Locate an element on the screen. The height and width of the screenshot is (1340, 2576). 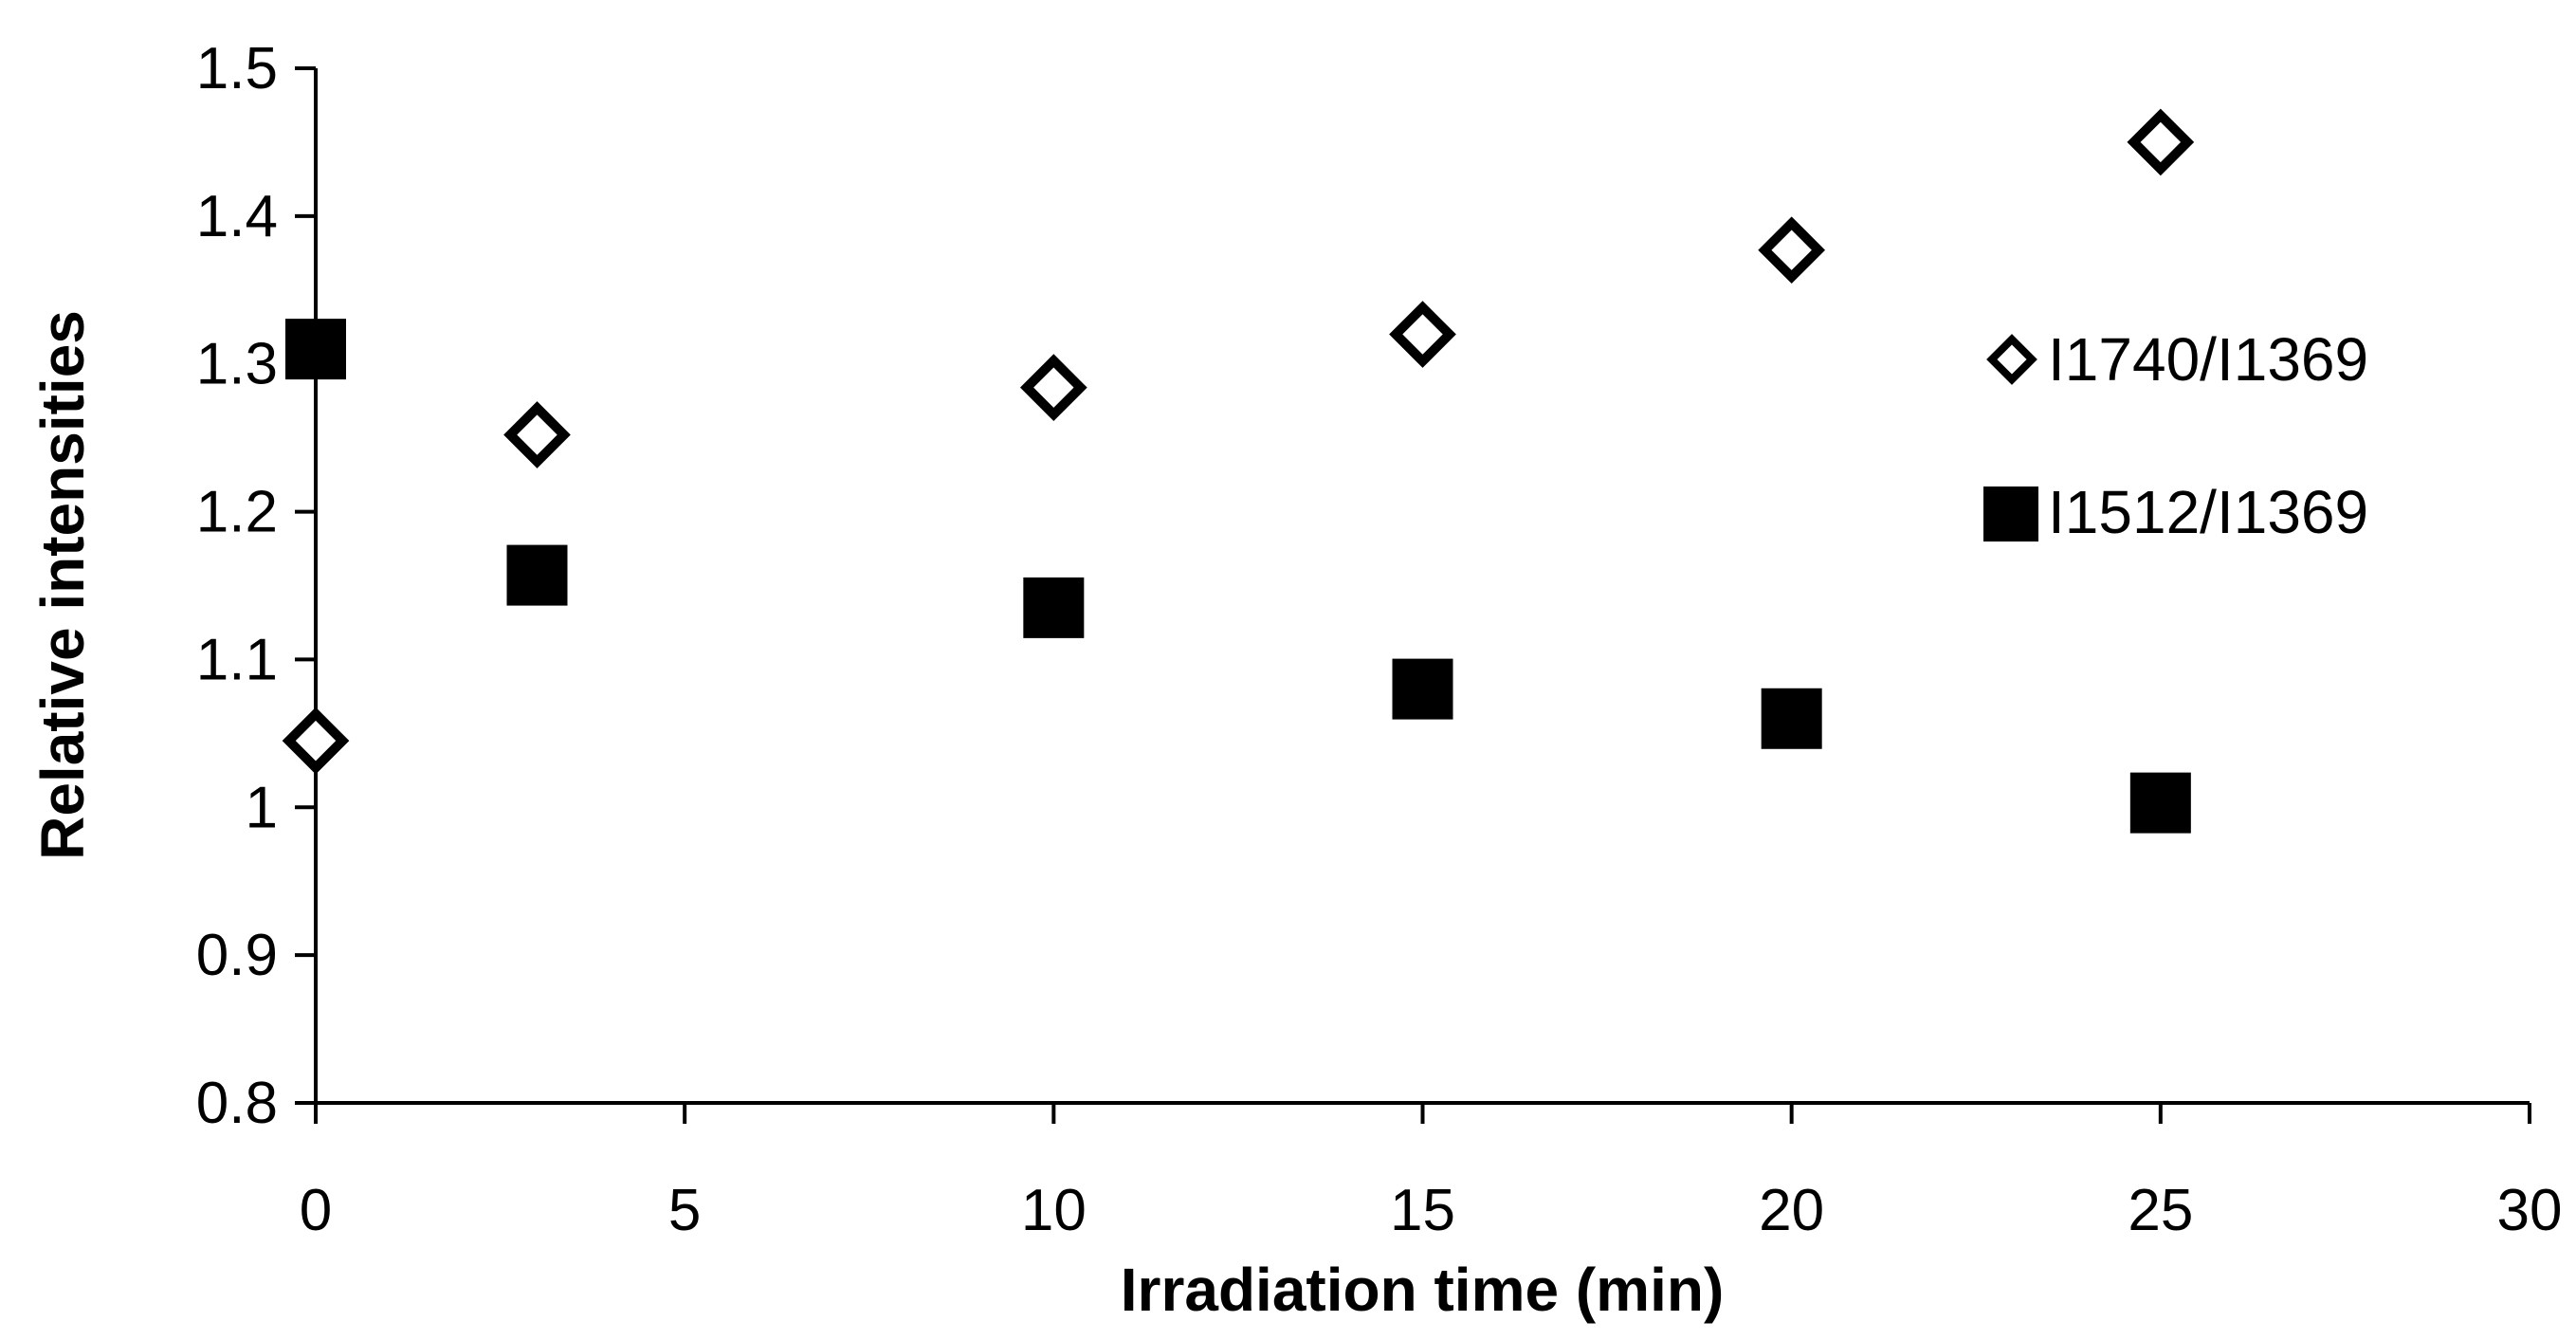
y-tick-label: 0.9 is located at coordinates (237, 956).